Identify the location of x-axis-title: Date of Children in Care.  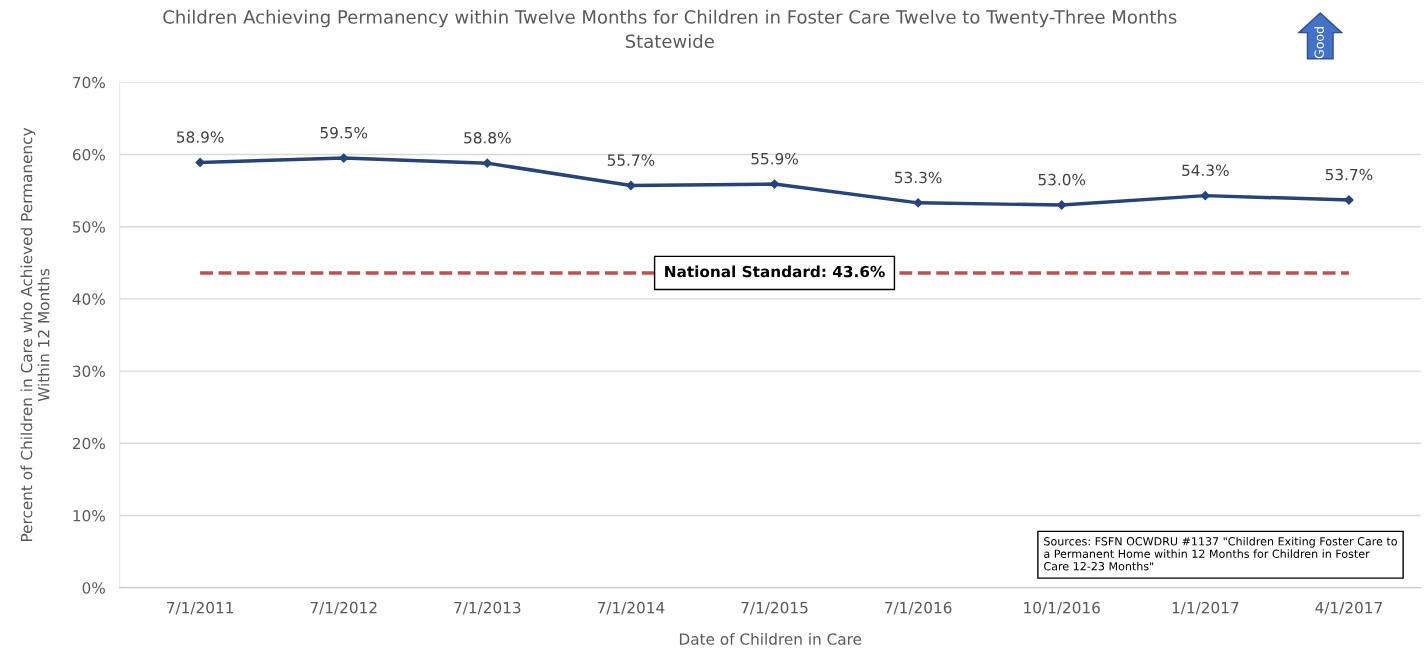
(770, 639).